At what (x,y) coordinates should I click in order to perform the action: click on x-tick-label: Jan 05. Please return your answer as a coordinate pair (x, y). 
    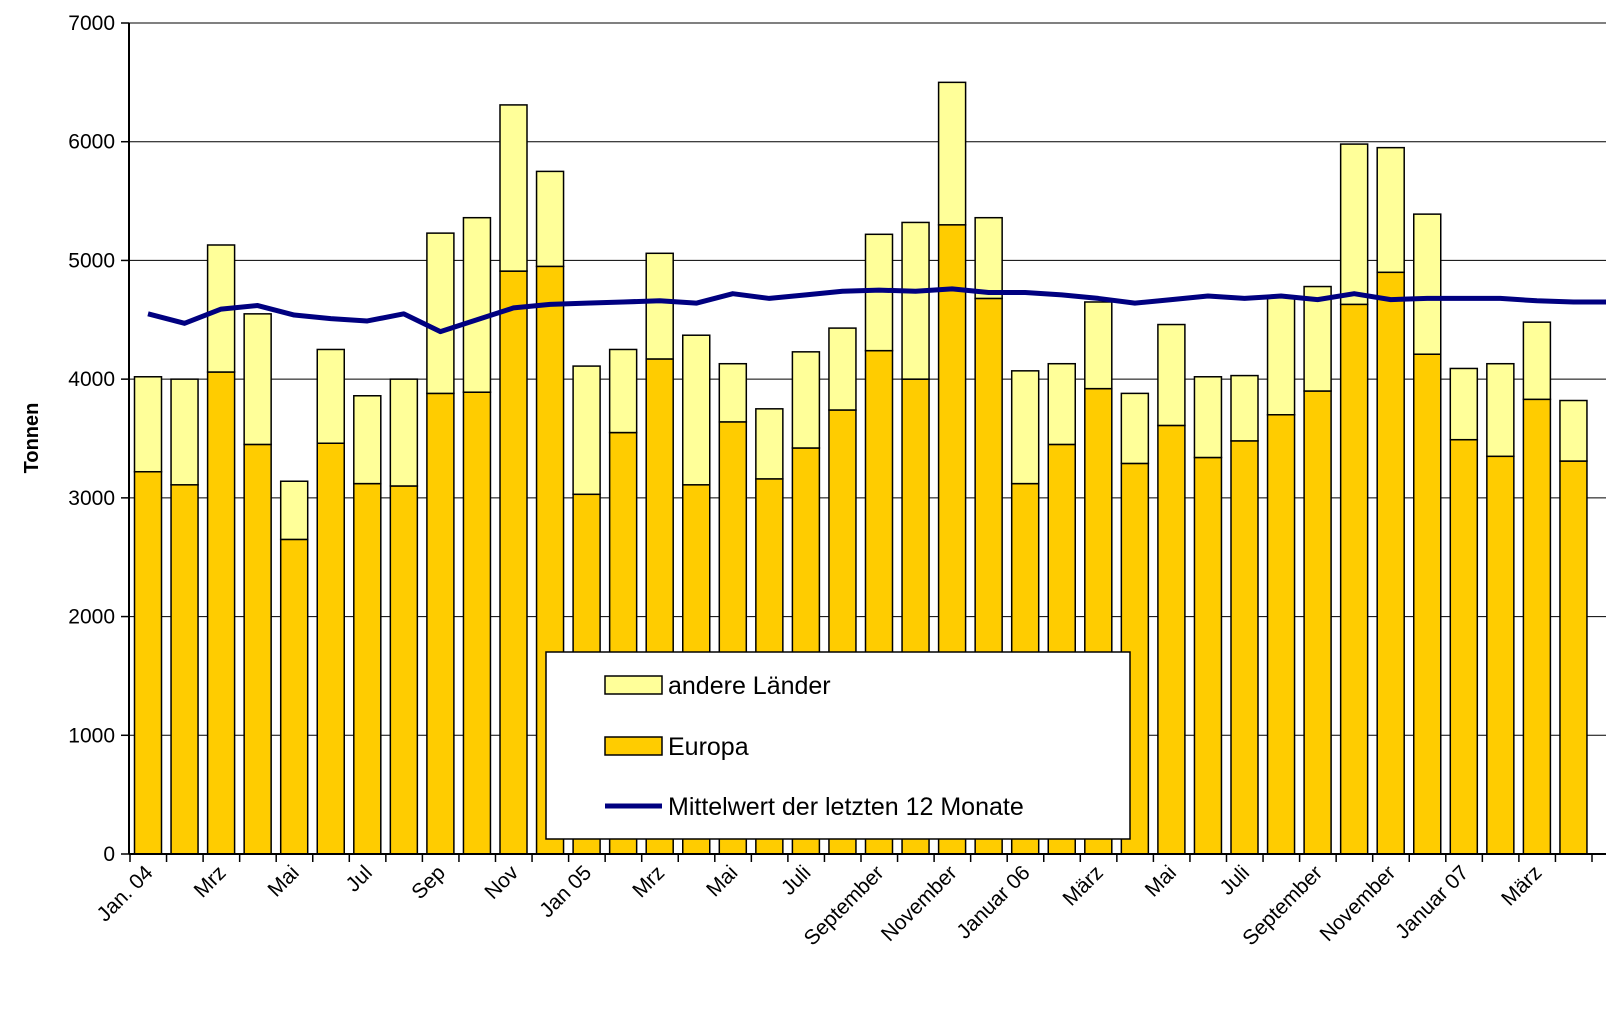
    Looking at the image, I should click on (565, 891).